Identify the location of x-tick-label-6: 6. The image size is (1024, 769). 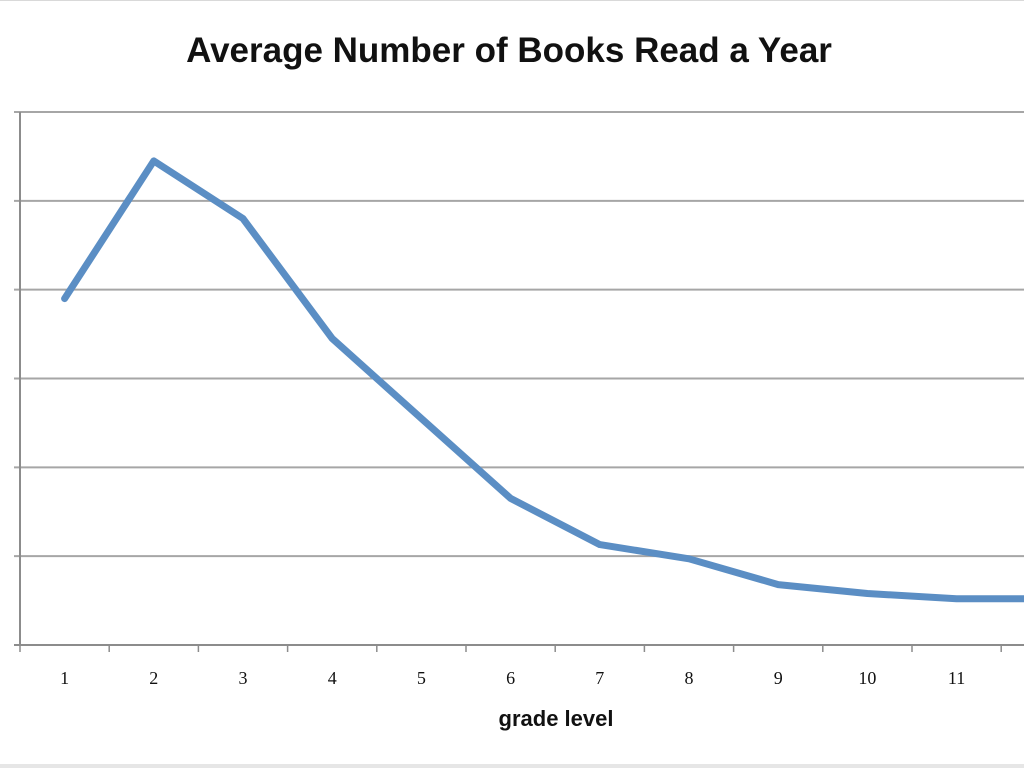
(510, 678).